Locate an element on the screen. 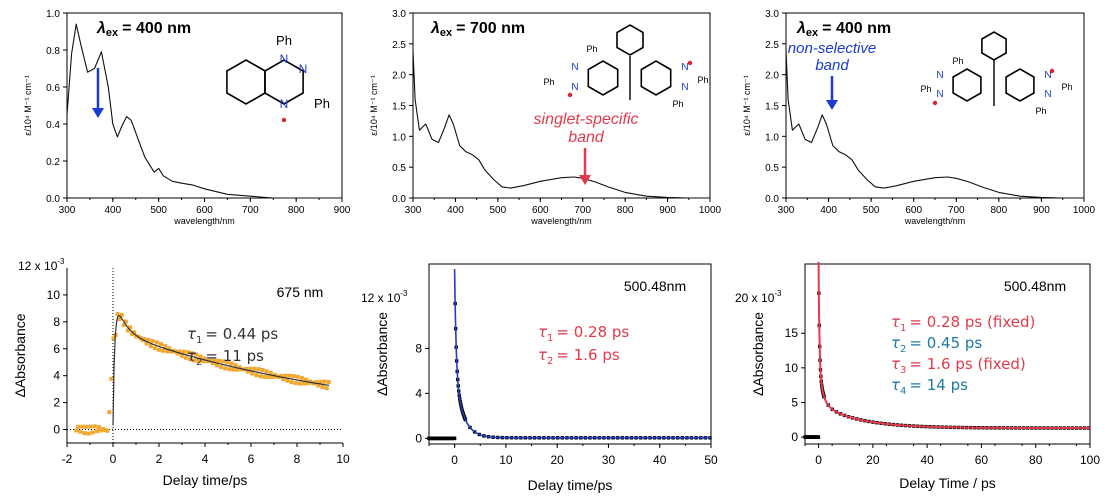 This screenshot has height=497, width=1110. x-tick-label: 1000 is located at coordinates (1084, 210).